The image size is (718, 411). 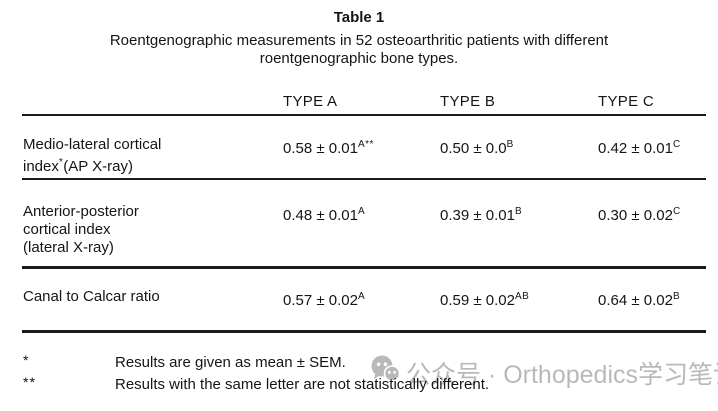 I want to click on row-label-line: index, so click(x=41, y=166).